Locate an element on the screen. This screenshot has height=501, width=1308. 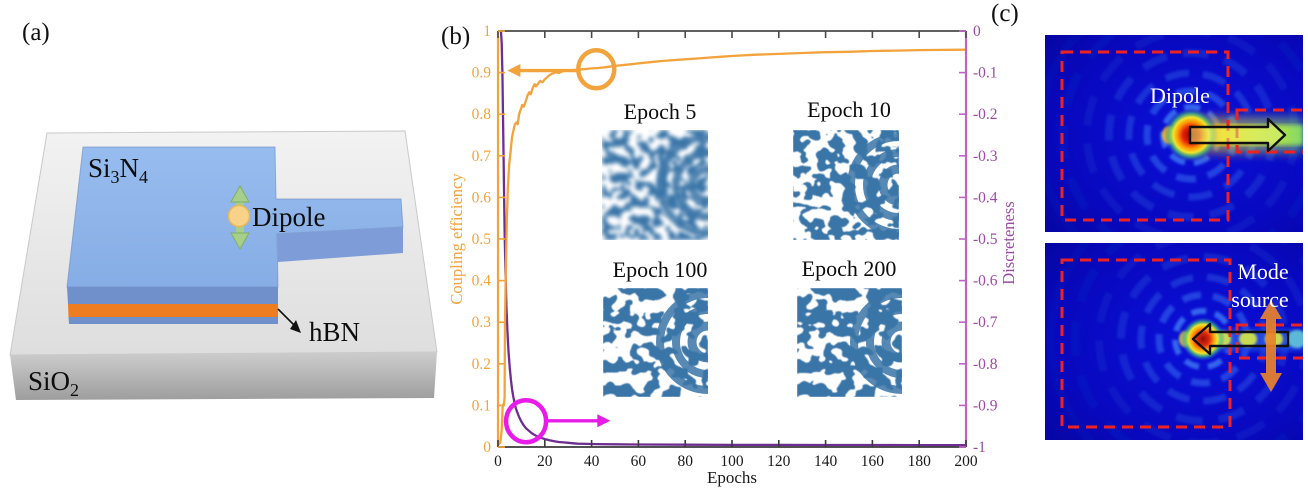
si3n4-label: Si3N4 is located at coordinates (118, 170).